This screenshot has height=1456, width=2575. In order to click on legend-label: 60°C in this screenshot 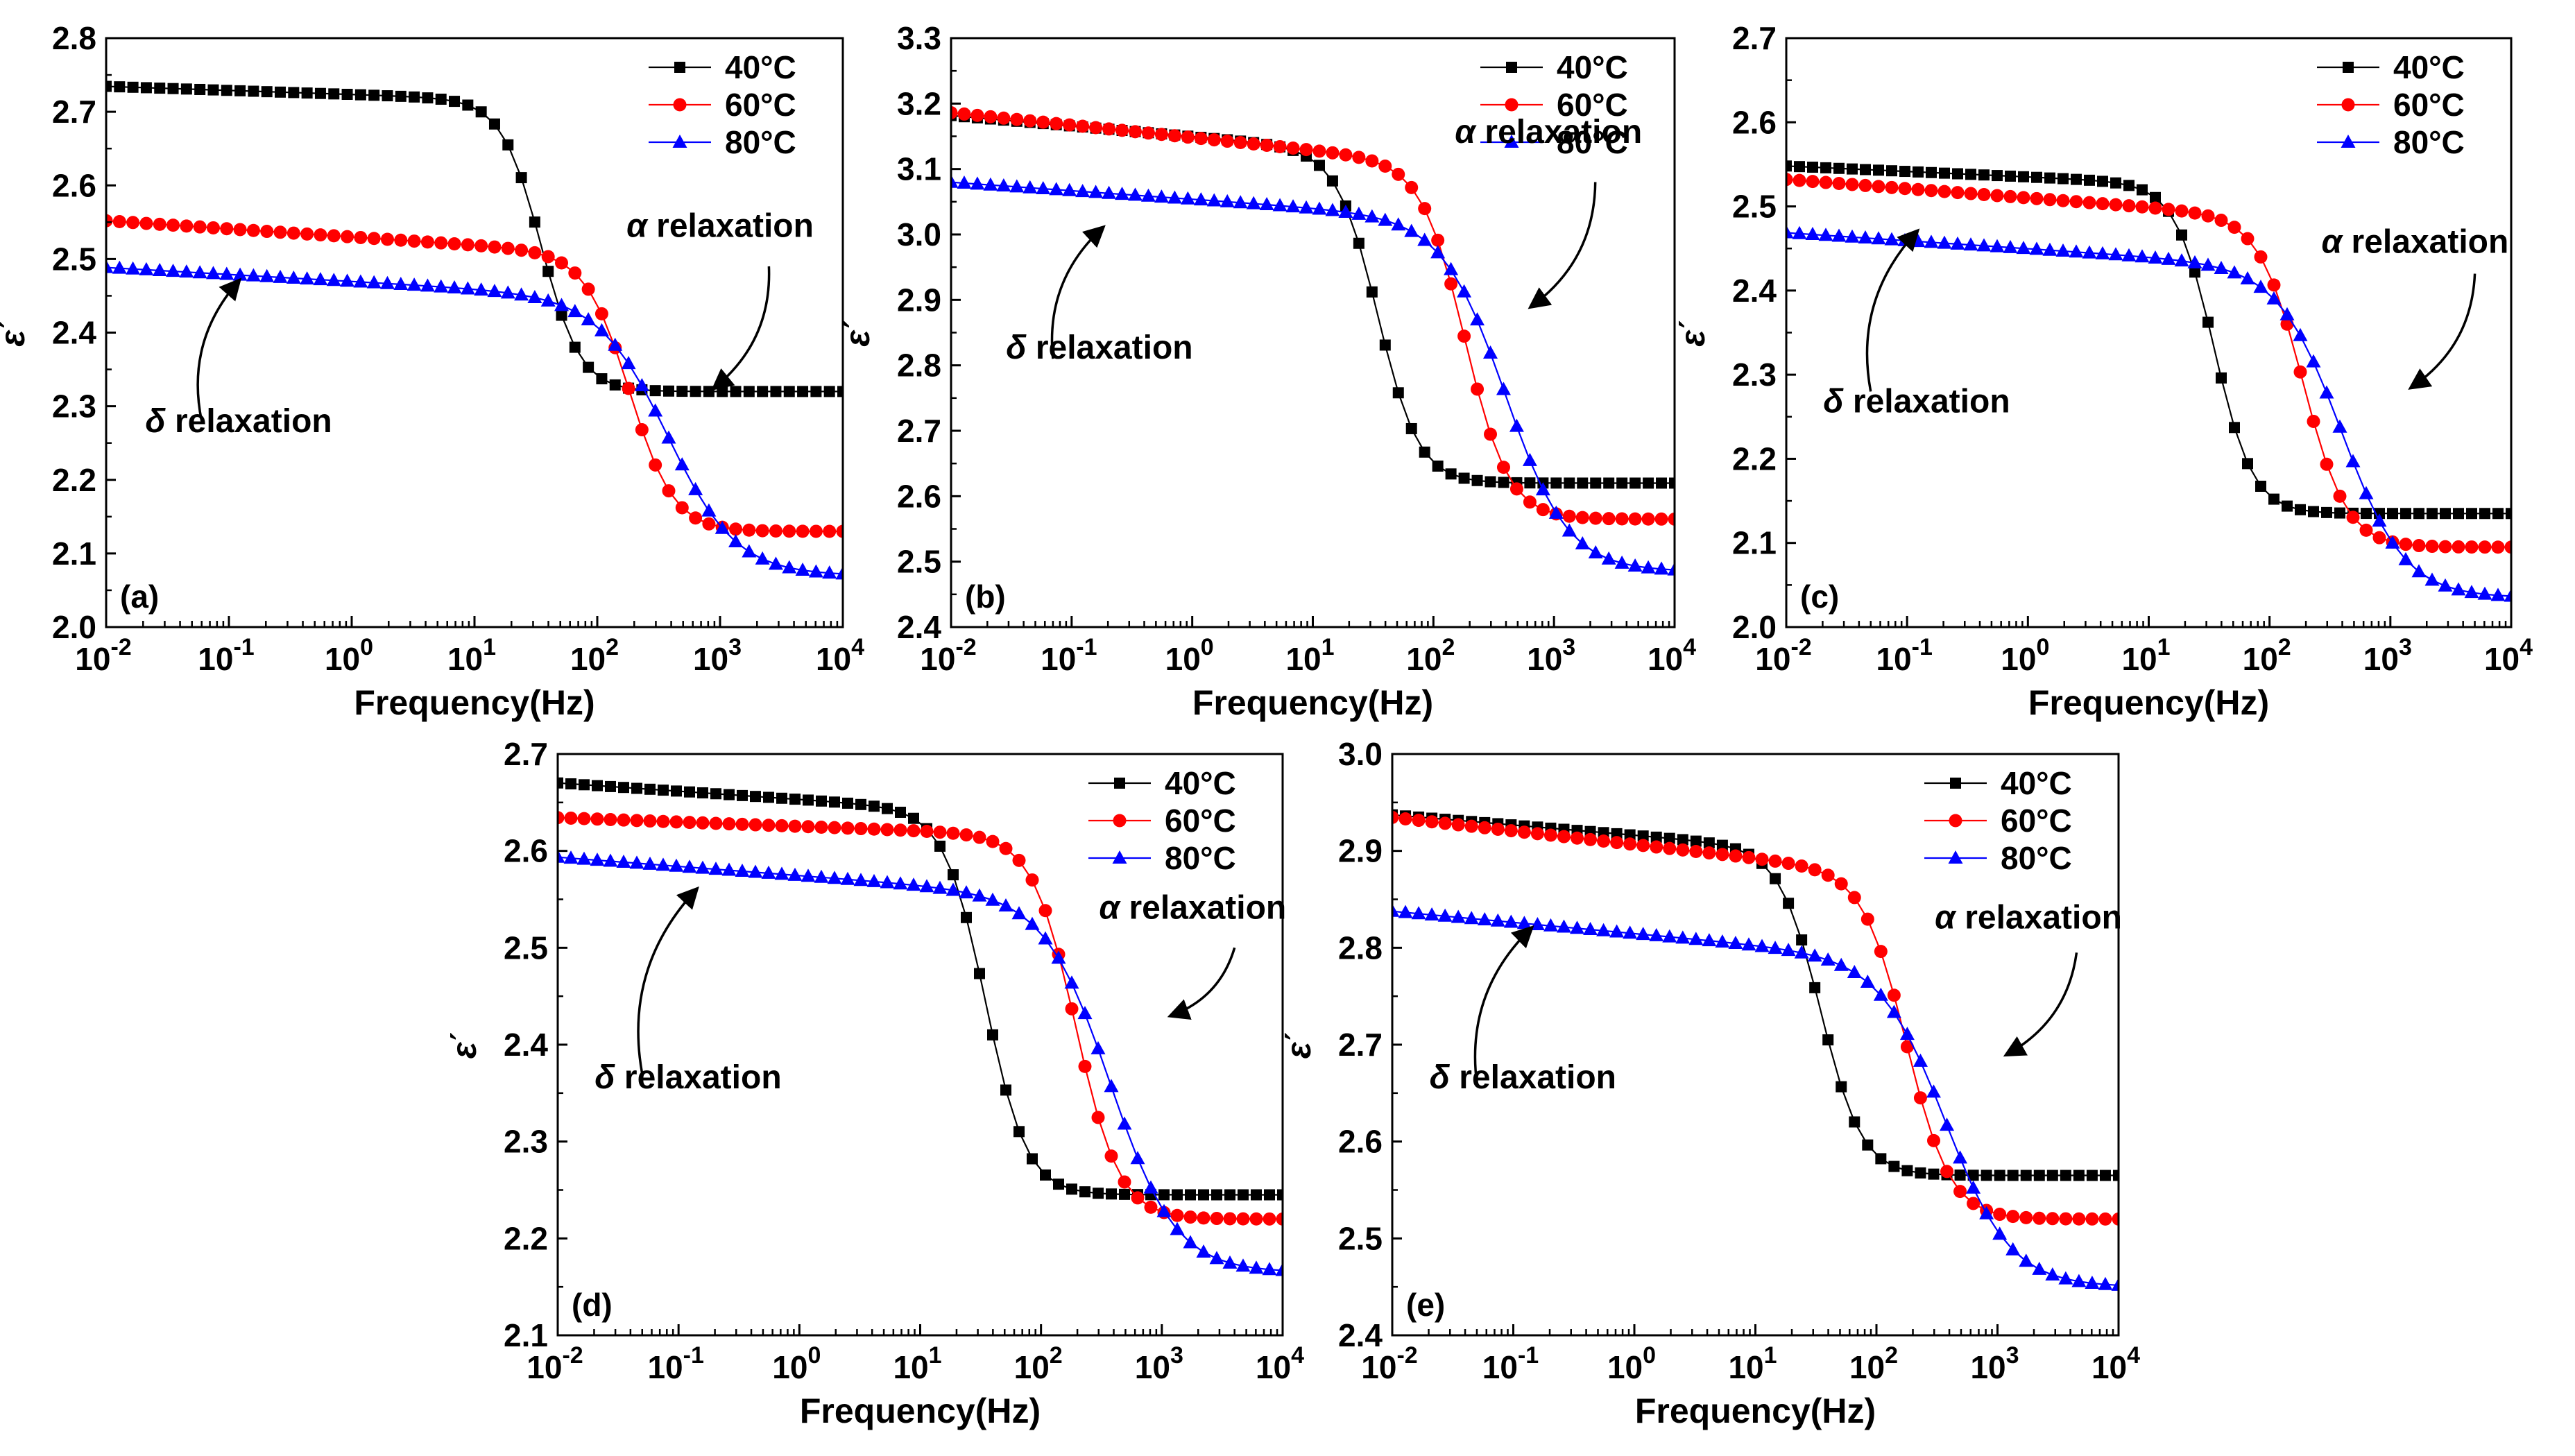, I will do `click(1200, 821)`.